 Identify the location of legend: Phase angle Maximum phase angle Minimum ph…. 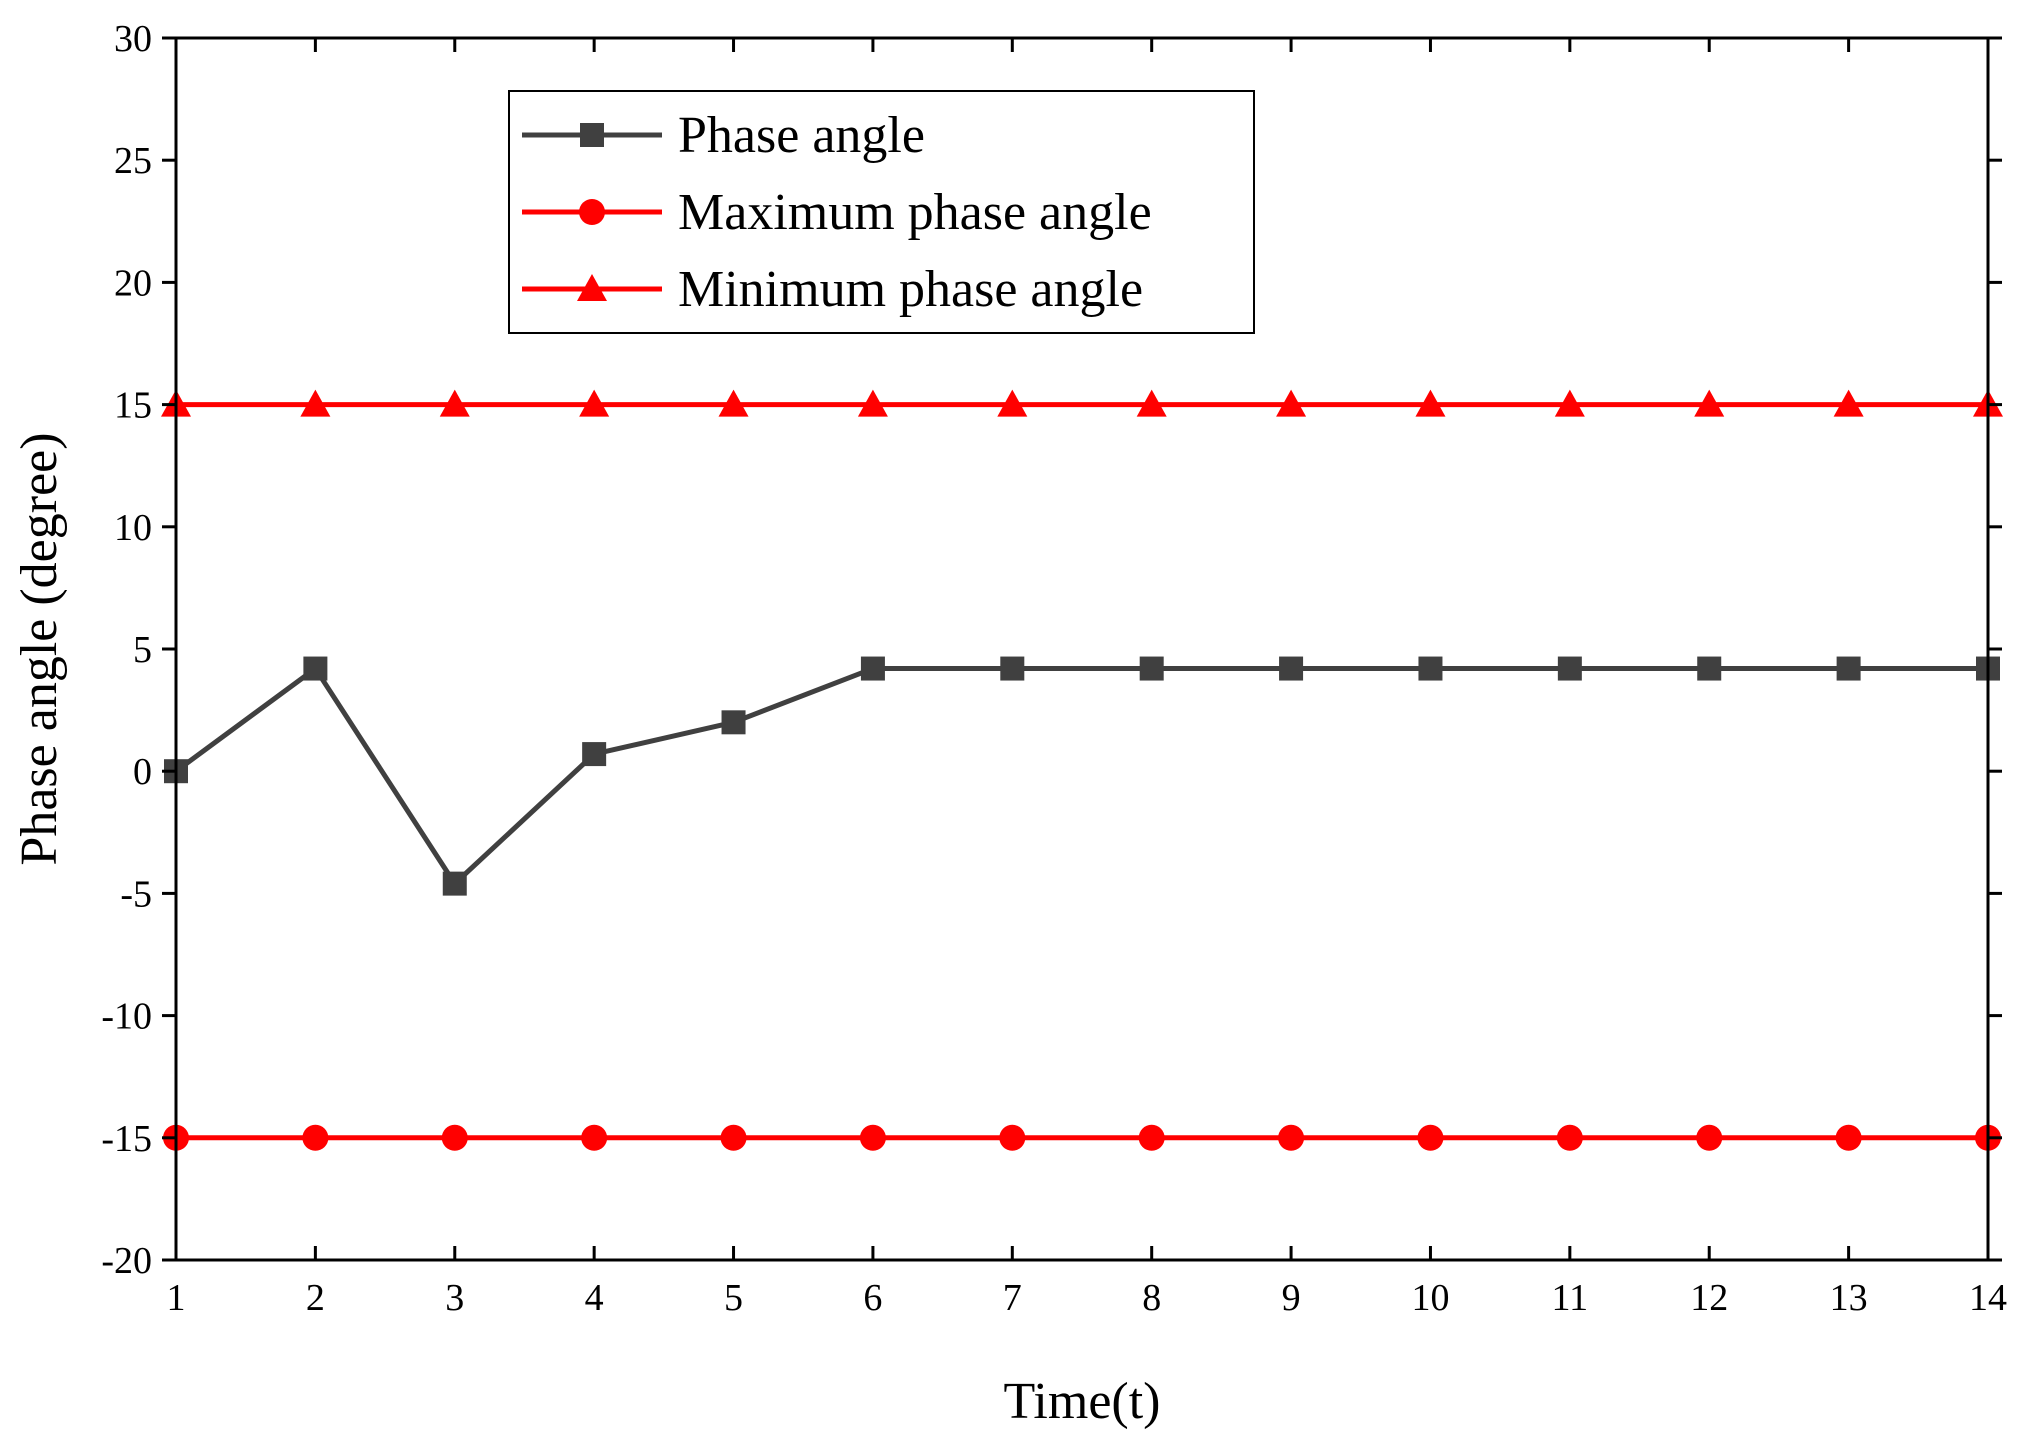
(881, 212).